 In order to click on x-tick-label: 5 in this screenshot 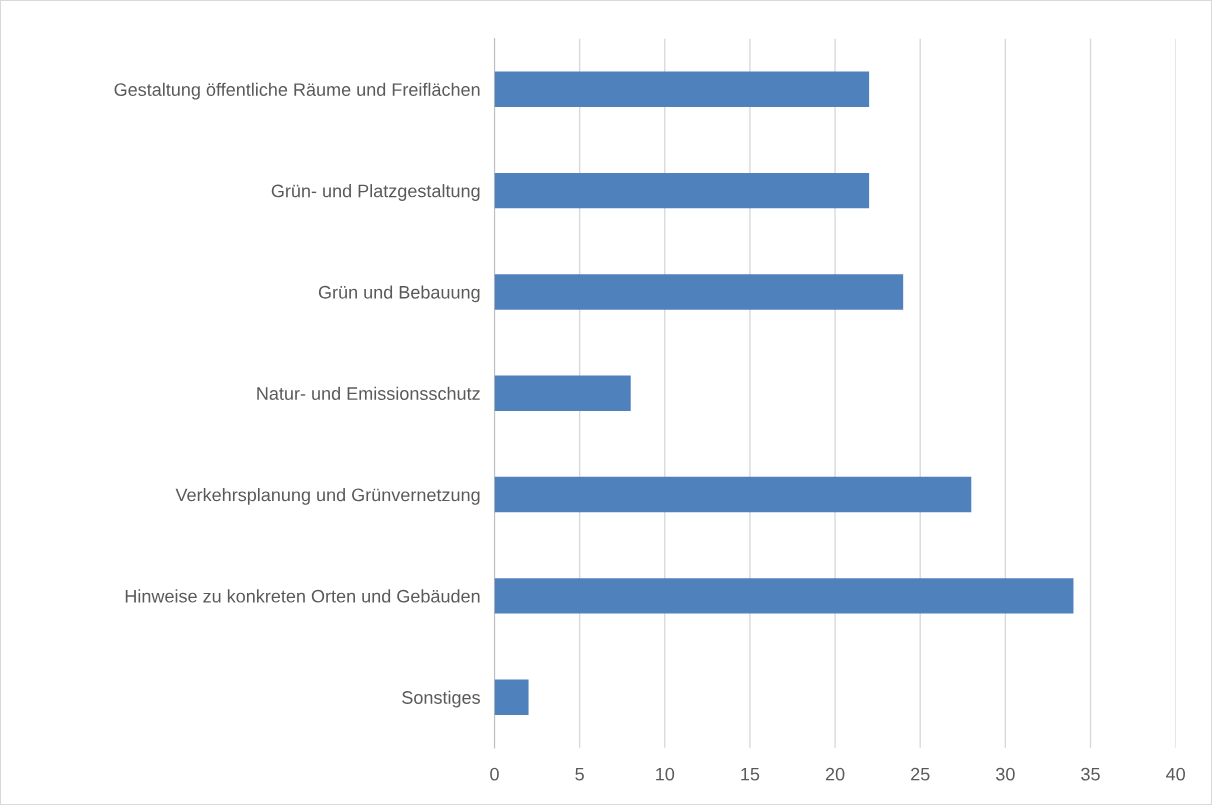, I will do `click(579, 774)`.